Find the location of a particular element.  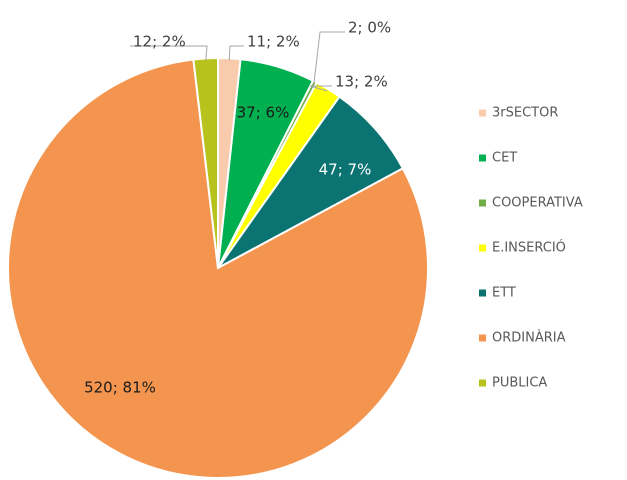

legend-label: 3rSECTOR is located at coordinates (525, 113).